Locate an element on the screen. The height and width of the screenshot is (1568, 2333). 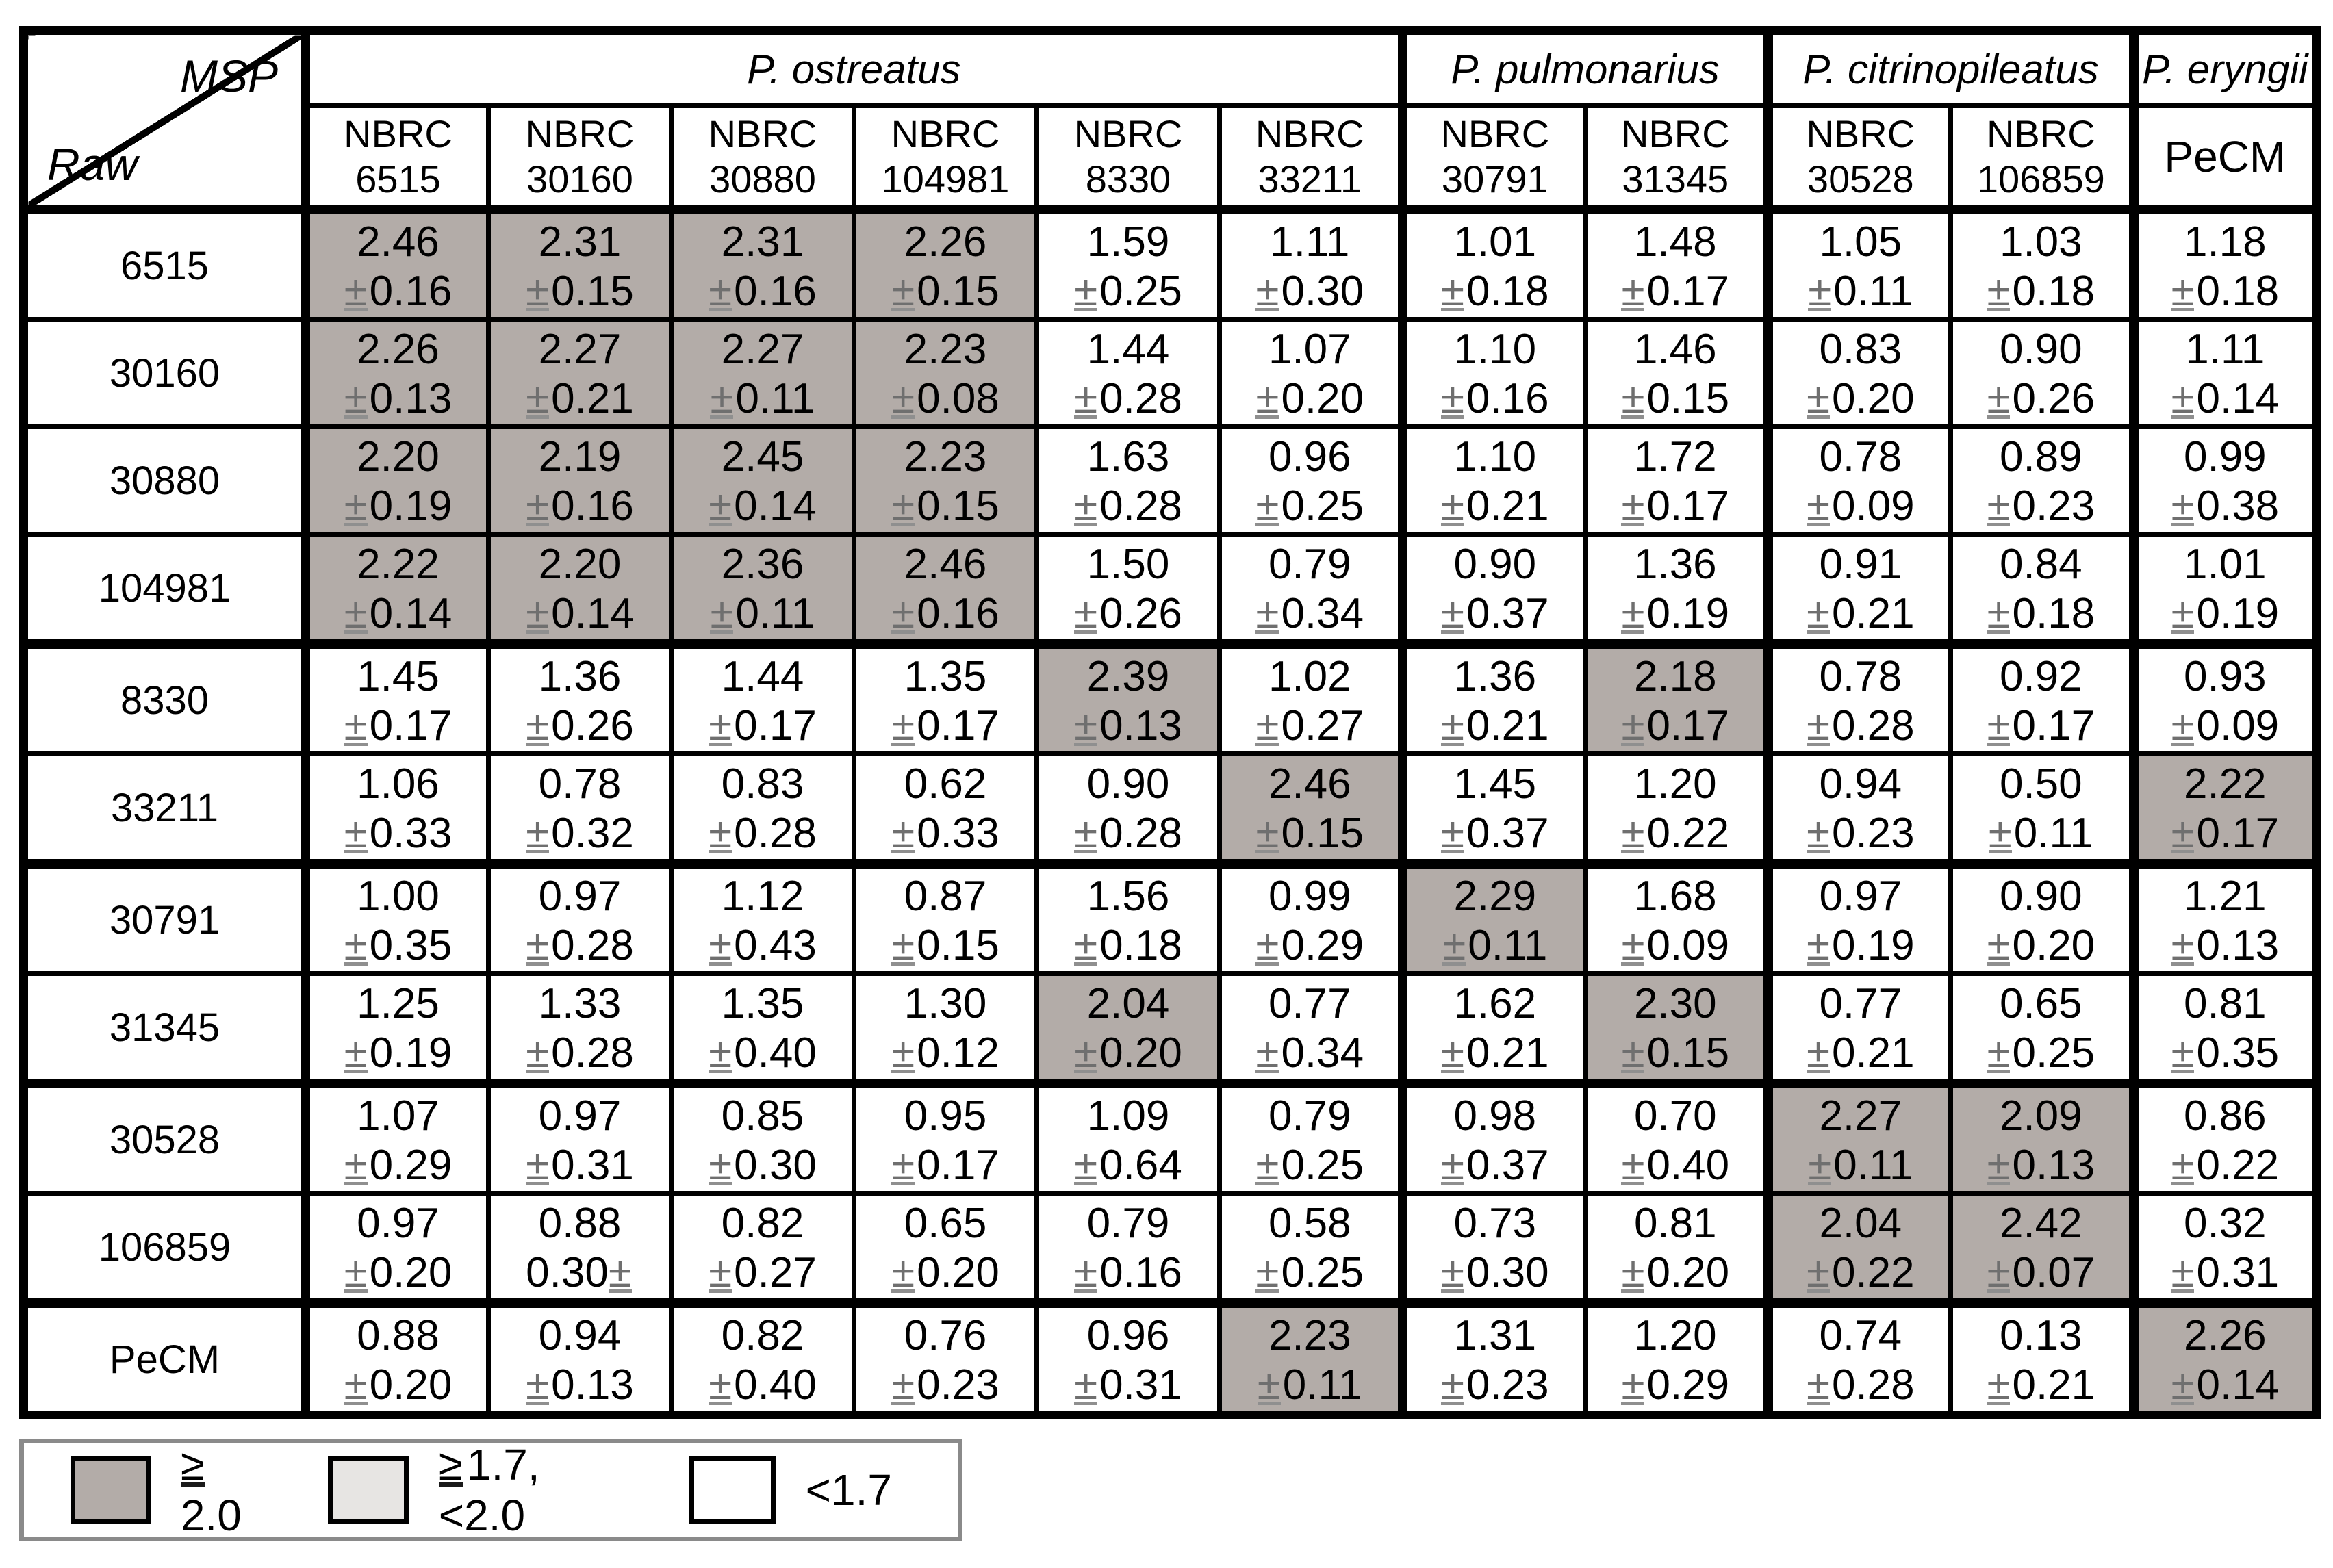
cell-value: 1.00 is located at coordinates (398, 896).